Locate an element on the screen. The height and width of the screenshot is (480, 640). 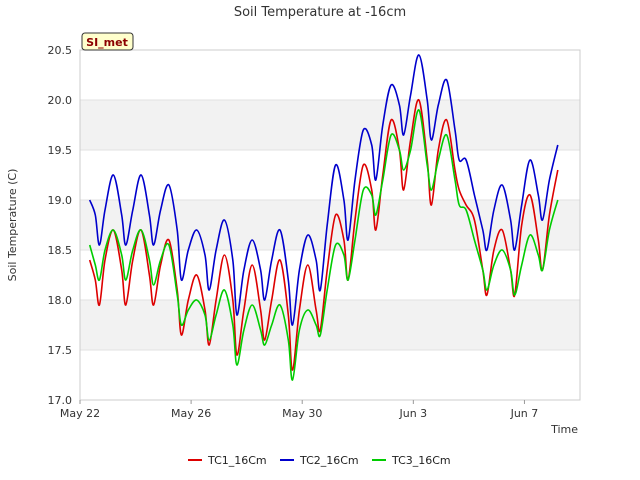
y-axis-label: Soil Temperature (C) is located at coordinates (12, 225).